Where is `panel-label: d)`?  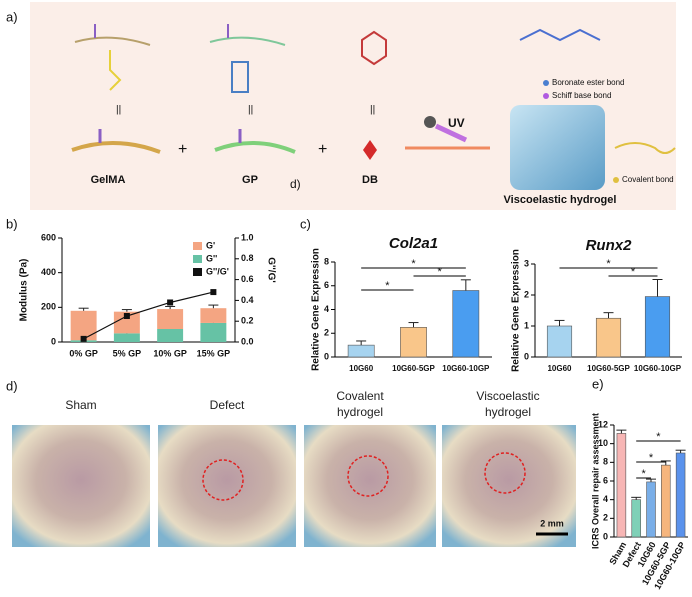
panel-label: d) is located at coordinates (12, 385).